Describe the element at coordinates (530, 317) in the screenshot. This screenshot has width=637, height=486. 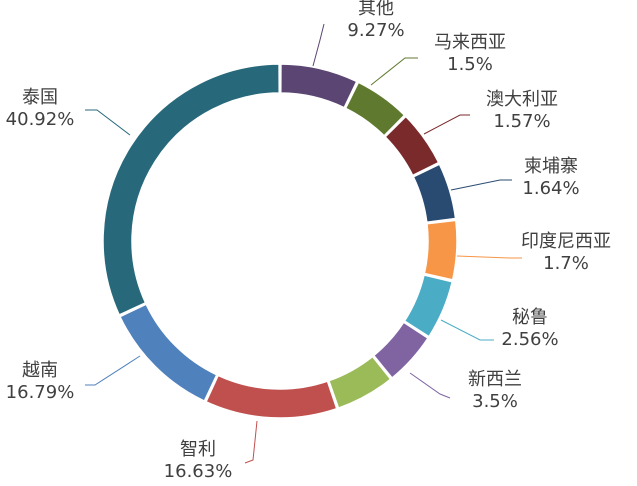
I see `slice-name-label-5: 秘鲁` at that location.